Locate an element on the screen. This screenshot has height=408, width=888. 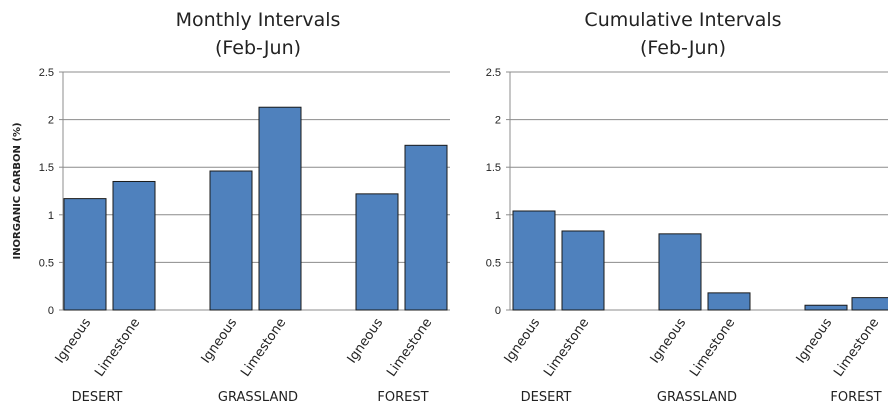
chart-title-line1: Cumulative Intervals is located at coordinates (682, 20).